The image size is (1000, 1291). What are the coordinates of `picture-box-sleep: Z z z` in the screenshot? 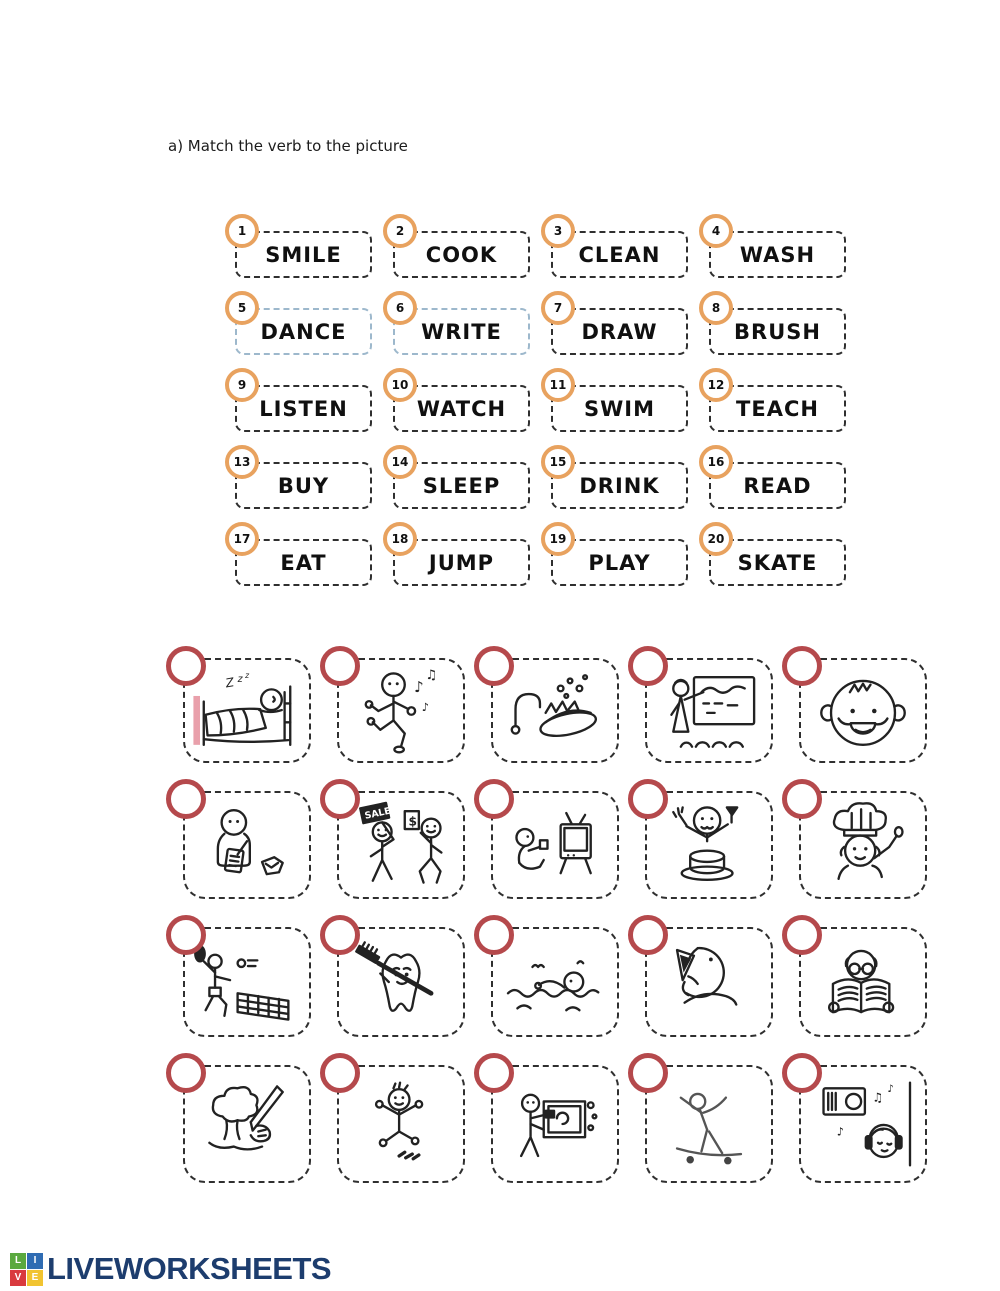 It's located at (247, 710).